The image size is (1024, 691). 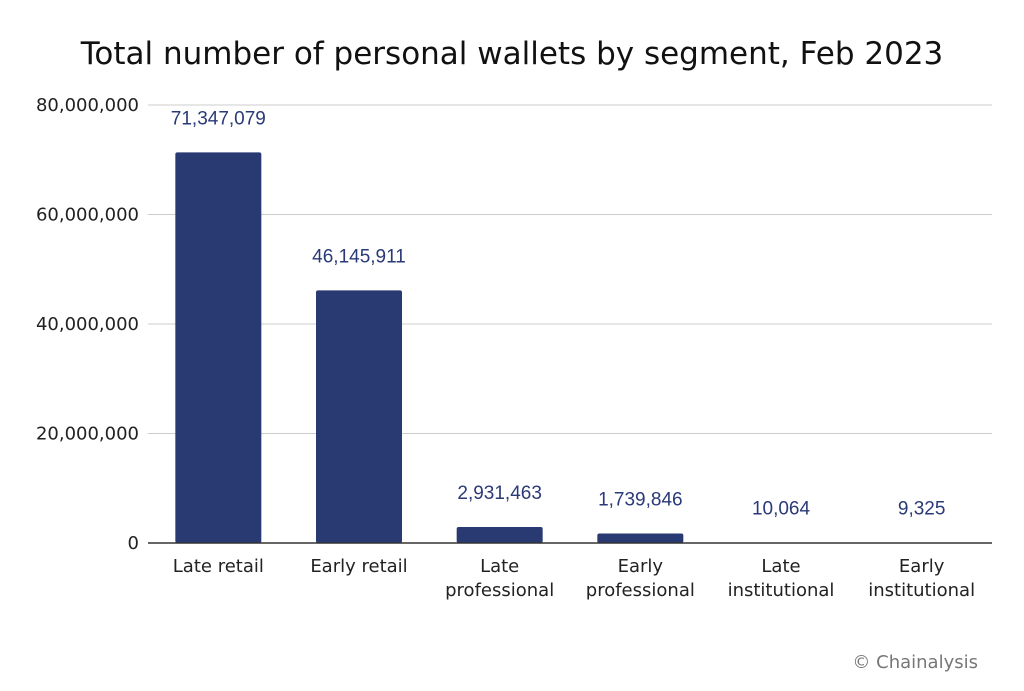 I want to click on y-tick-label: 80,000,000, so click(x=87, y=105).